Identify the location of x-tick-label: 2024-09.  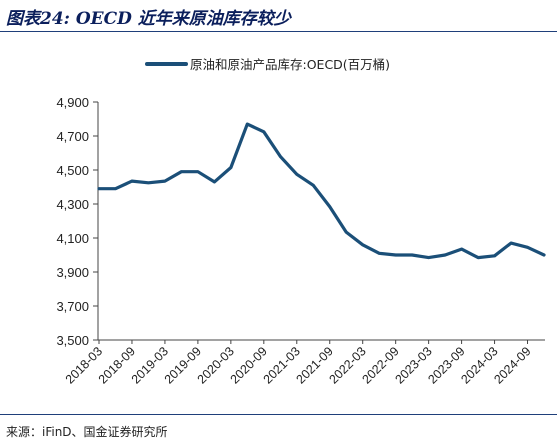
(512, 365).